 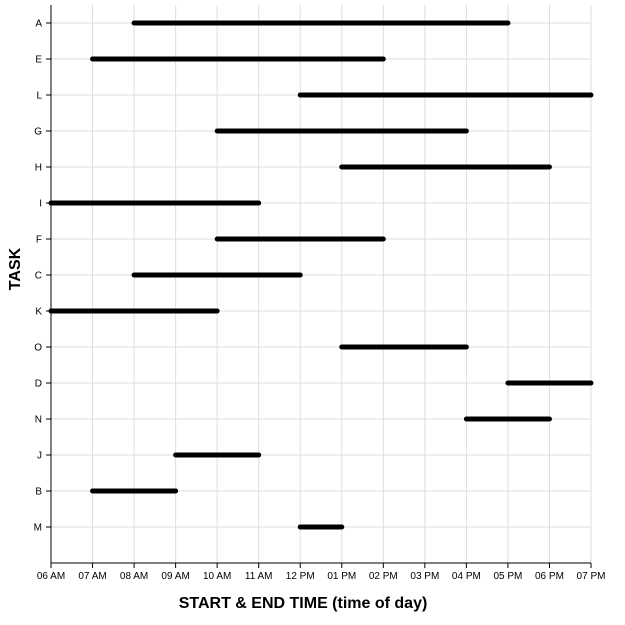 I want to click on y-tick-label: G, so click(x=38, y=132).